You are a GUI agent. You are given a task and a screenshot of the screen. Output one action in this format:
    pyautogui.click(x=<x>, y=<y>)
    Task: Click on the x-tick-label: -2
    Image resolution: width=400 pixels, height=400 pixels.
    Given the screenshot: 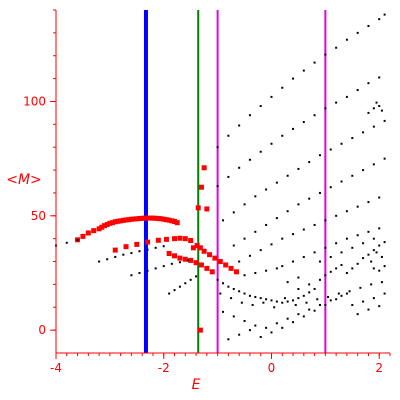 What is the action you would take?
    pyautogui.click(x=164, y=368)
    